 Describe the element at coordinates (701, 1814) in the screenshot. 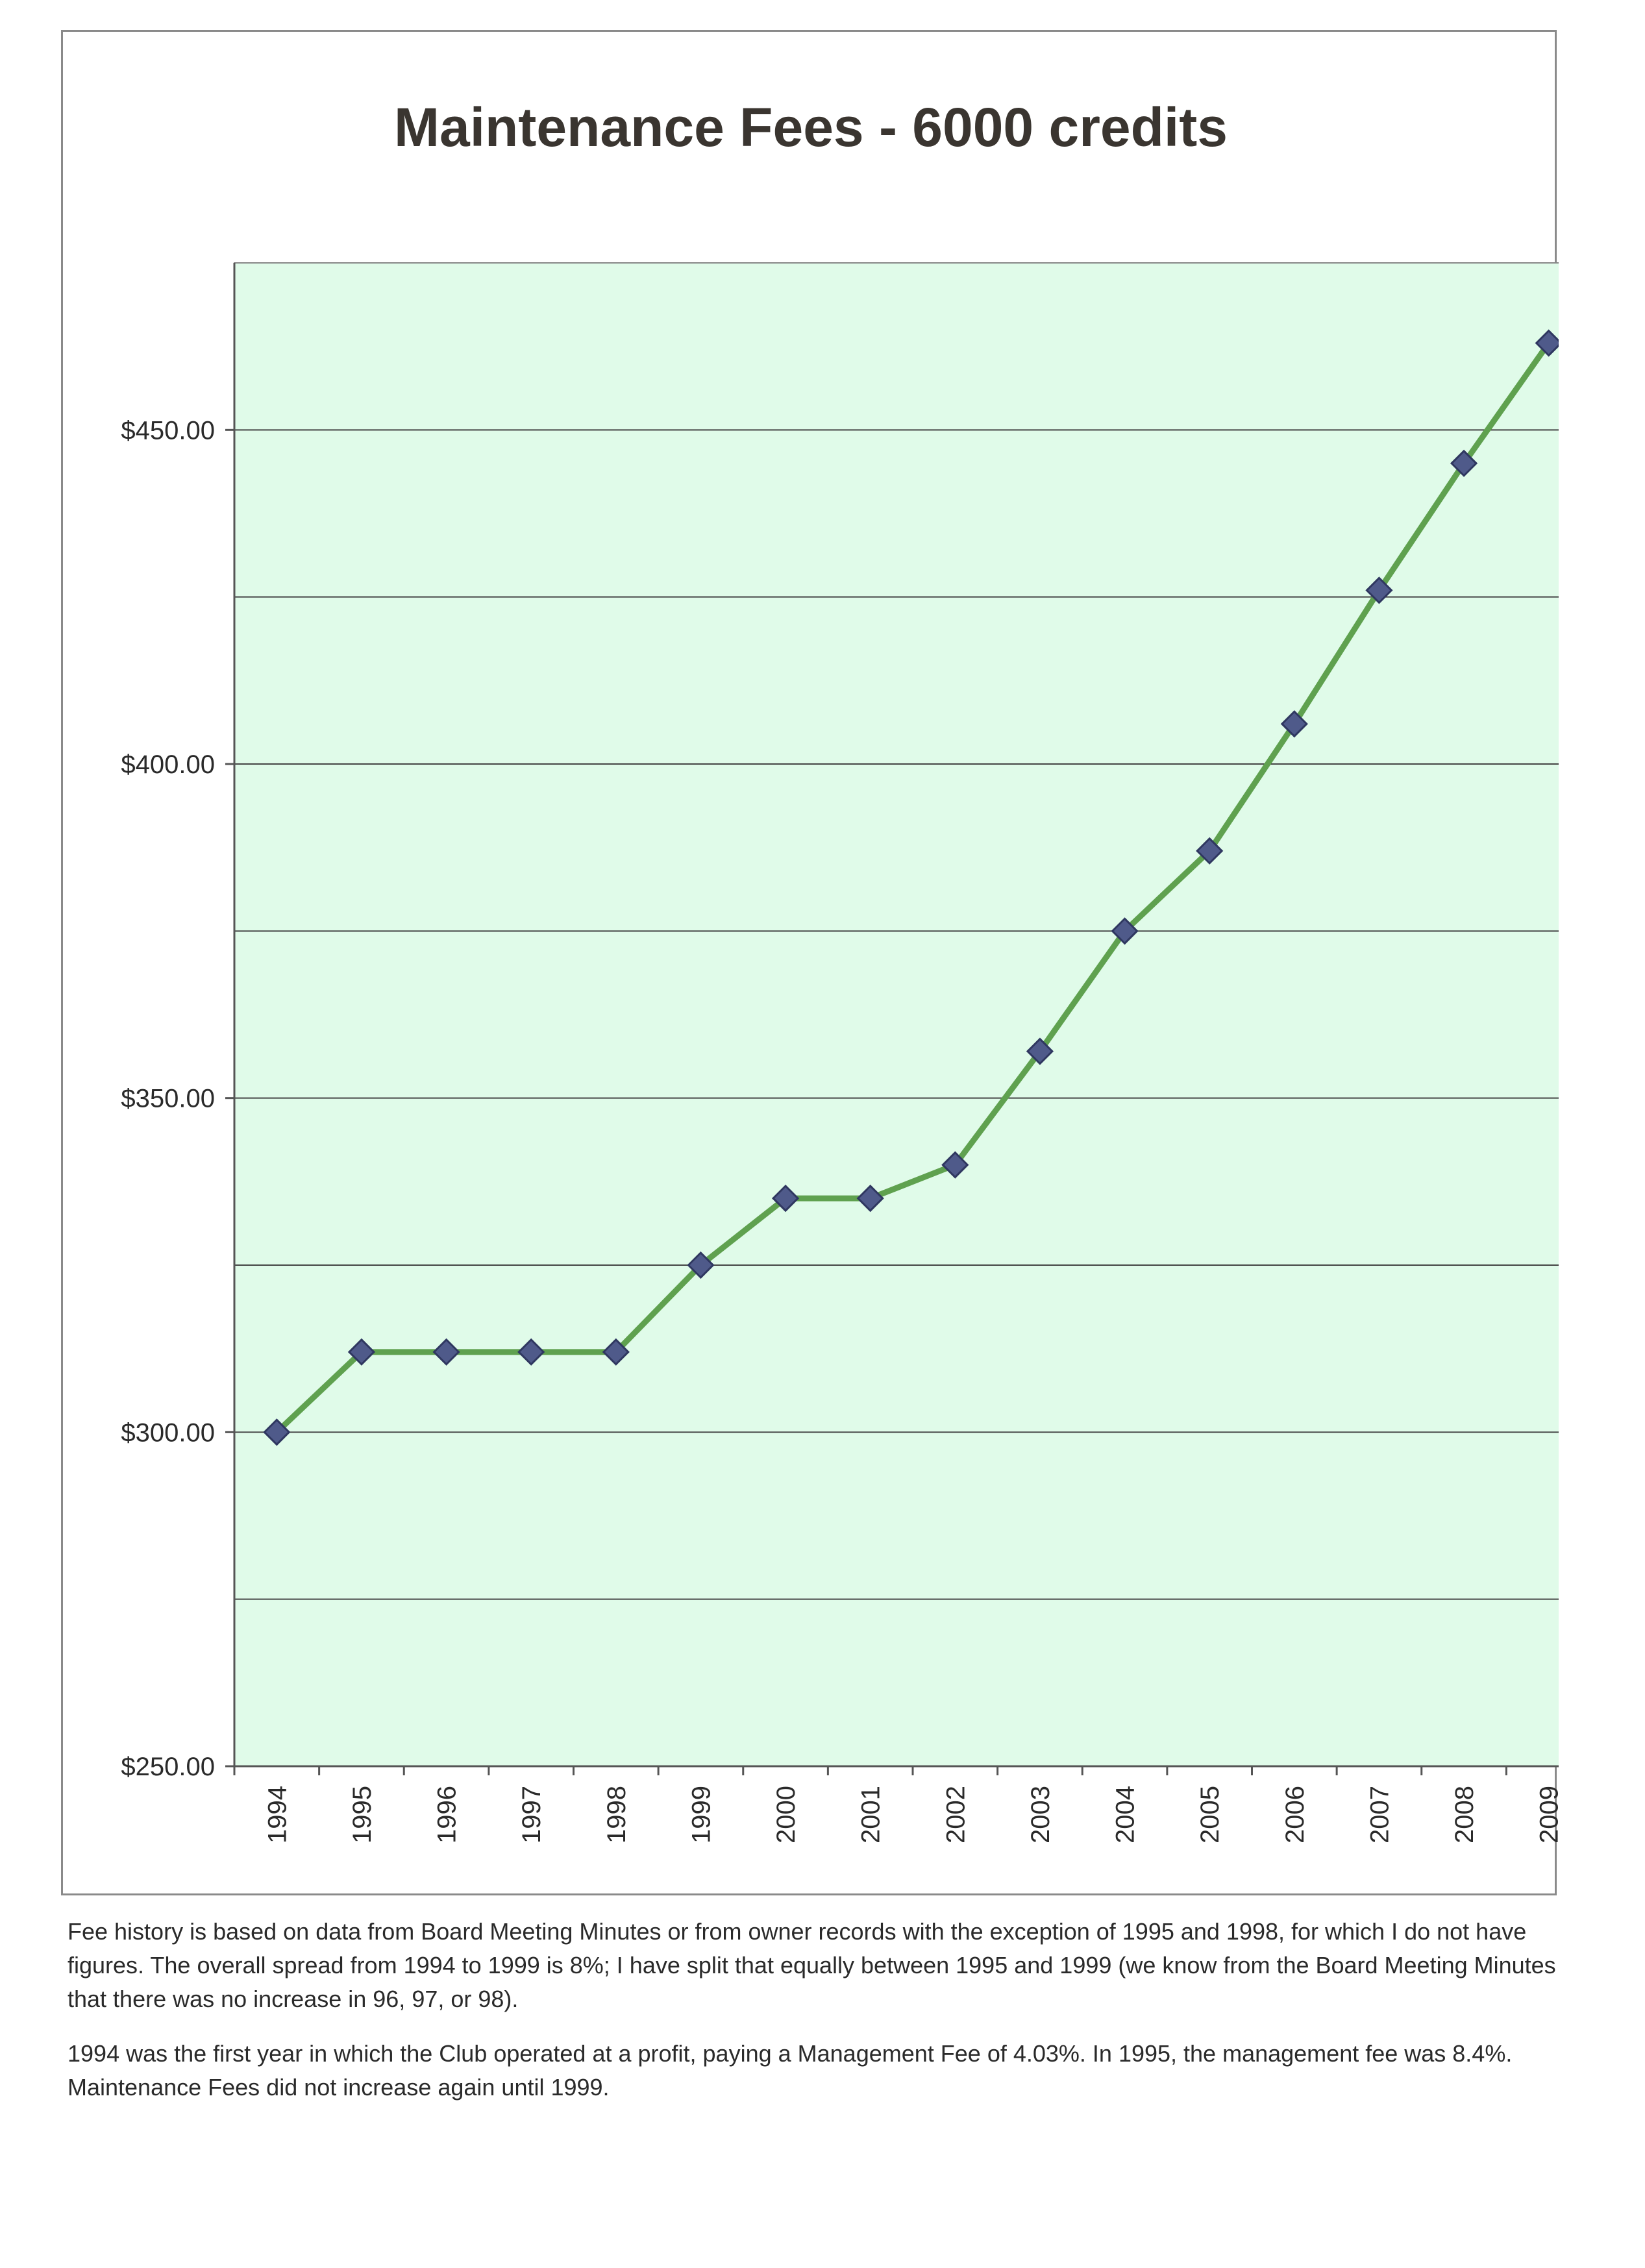

I see `x-tick-label: 1999` at that location.